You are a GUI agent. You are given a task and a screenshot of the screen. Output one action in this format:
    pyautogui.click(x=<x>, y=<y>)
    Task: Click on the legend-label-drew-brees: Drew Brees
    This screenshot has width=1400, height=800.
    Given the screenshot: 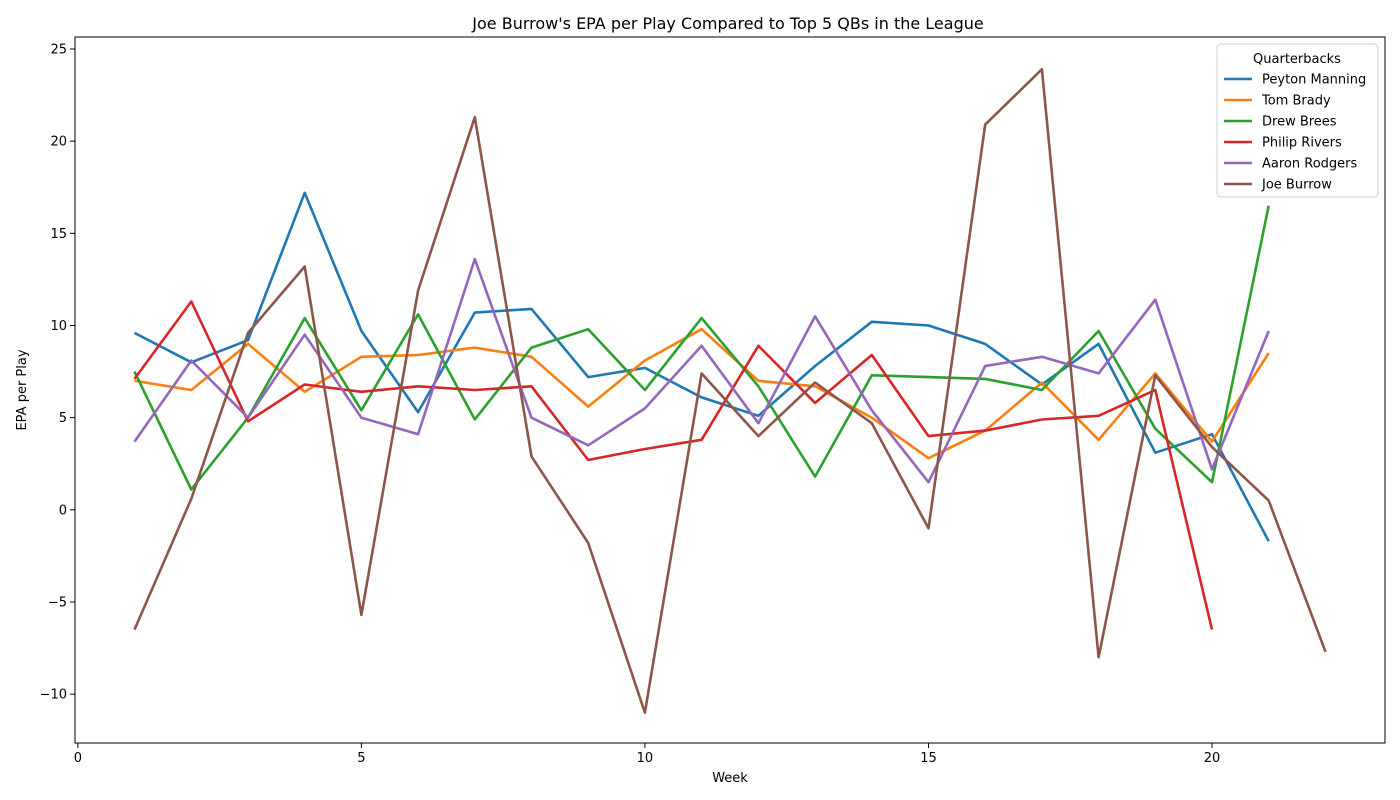 What is the action you would take?
    pyautogui.click(x=1299, y=122)
    